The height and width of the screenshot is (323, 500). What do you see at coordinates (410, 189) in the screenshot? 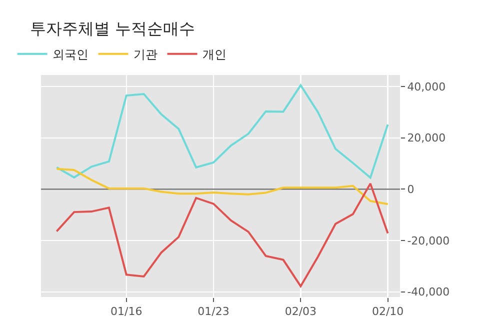
I see `y-tick-label: 0` at bounding box center [410, 189].